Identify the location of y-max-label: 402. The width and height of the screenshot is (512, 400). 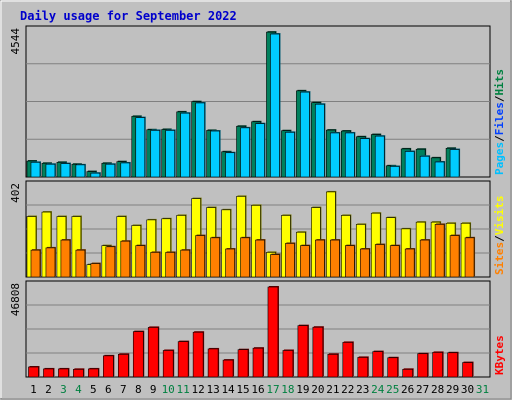
(15, 193).